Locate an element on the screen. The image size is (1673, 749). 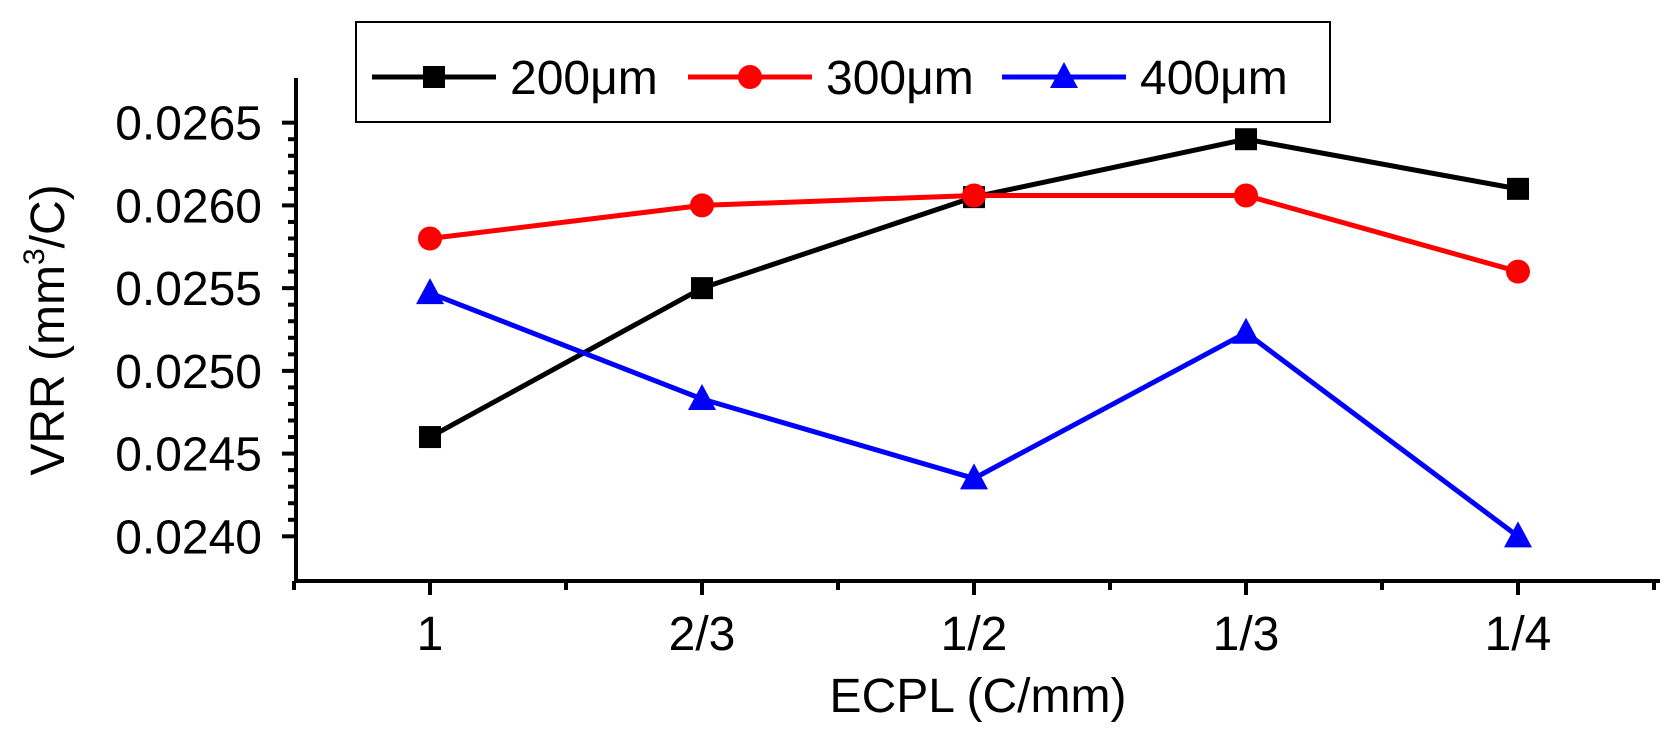
y-tick-label: 0.0245 is located at coordinates (188, 455).